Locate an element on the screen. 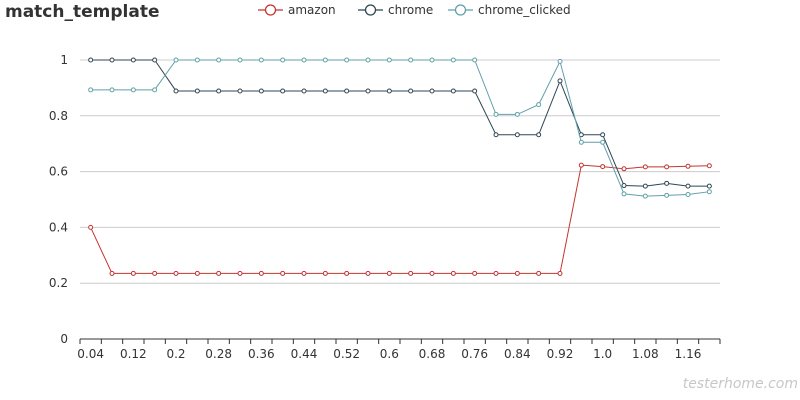 The image size is (800, 400). legend-label-chrome_clicked: chrome_clicked is located at coordinates (524, 10).